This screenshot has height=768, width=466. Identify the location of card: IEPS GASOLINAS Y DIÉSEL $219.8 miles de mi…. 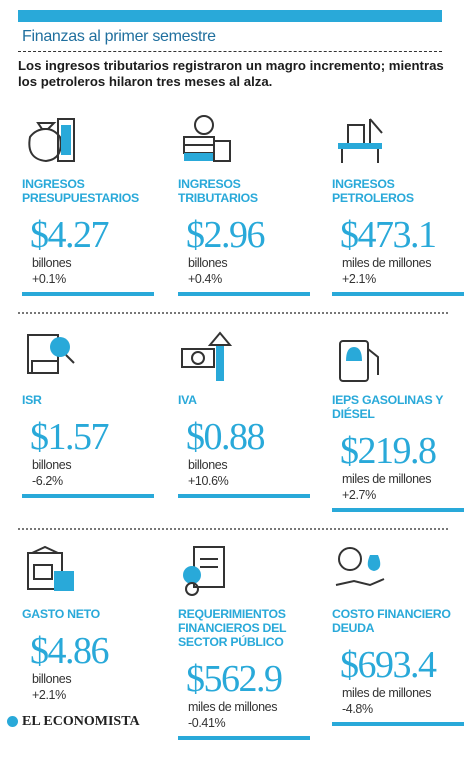
(399, 452).